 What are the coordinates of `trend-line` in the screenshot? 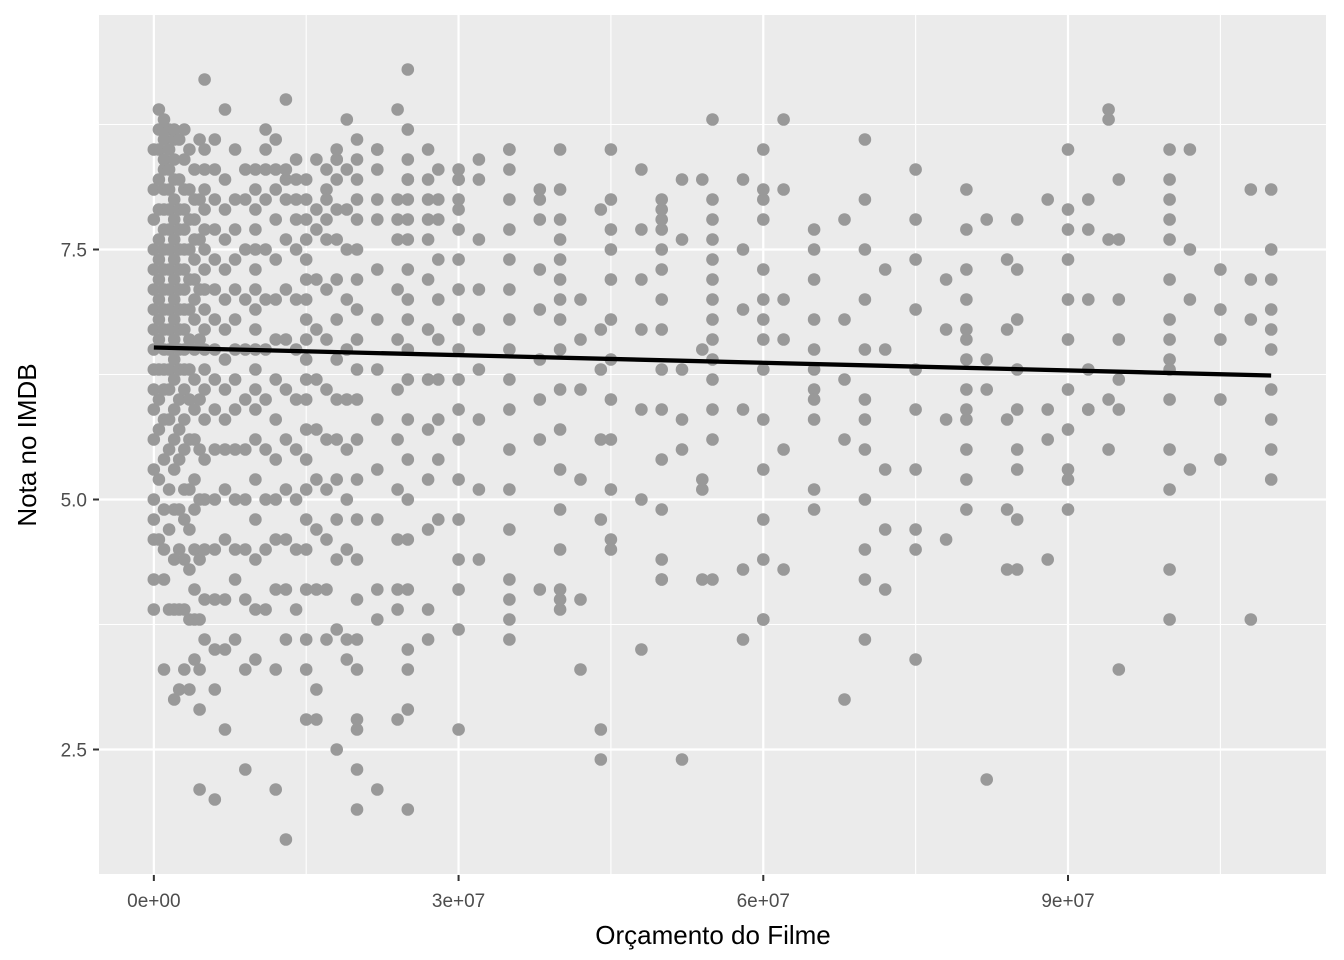 It's located at (712, 361).